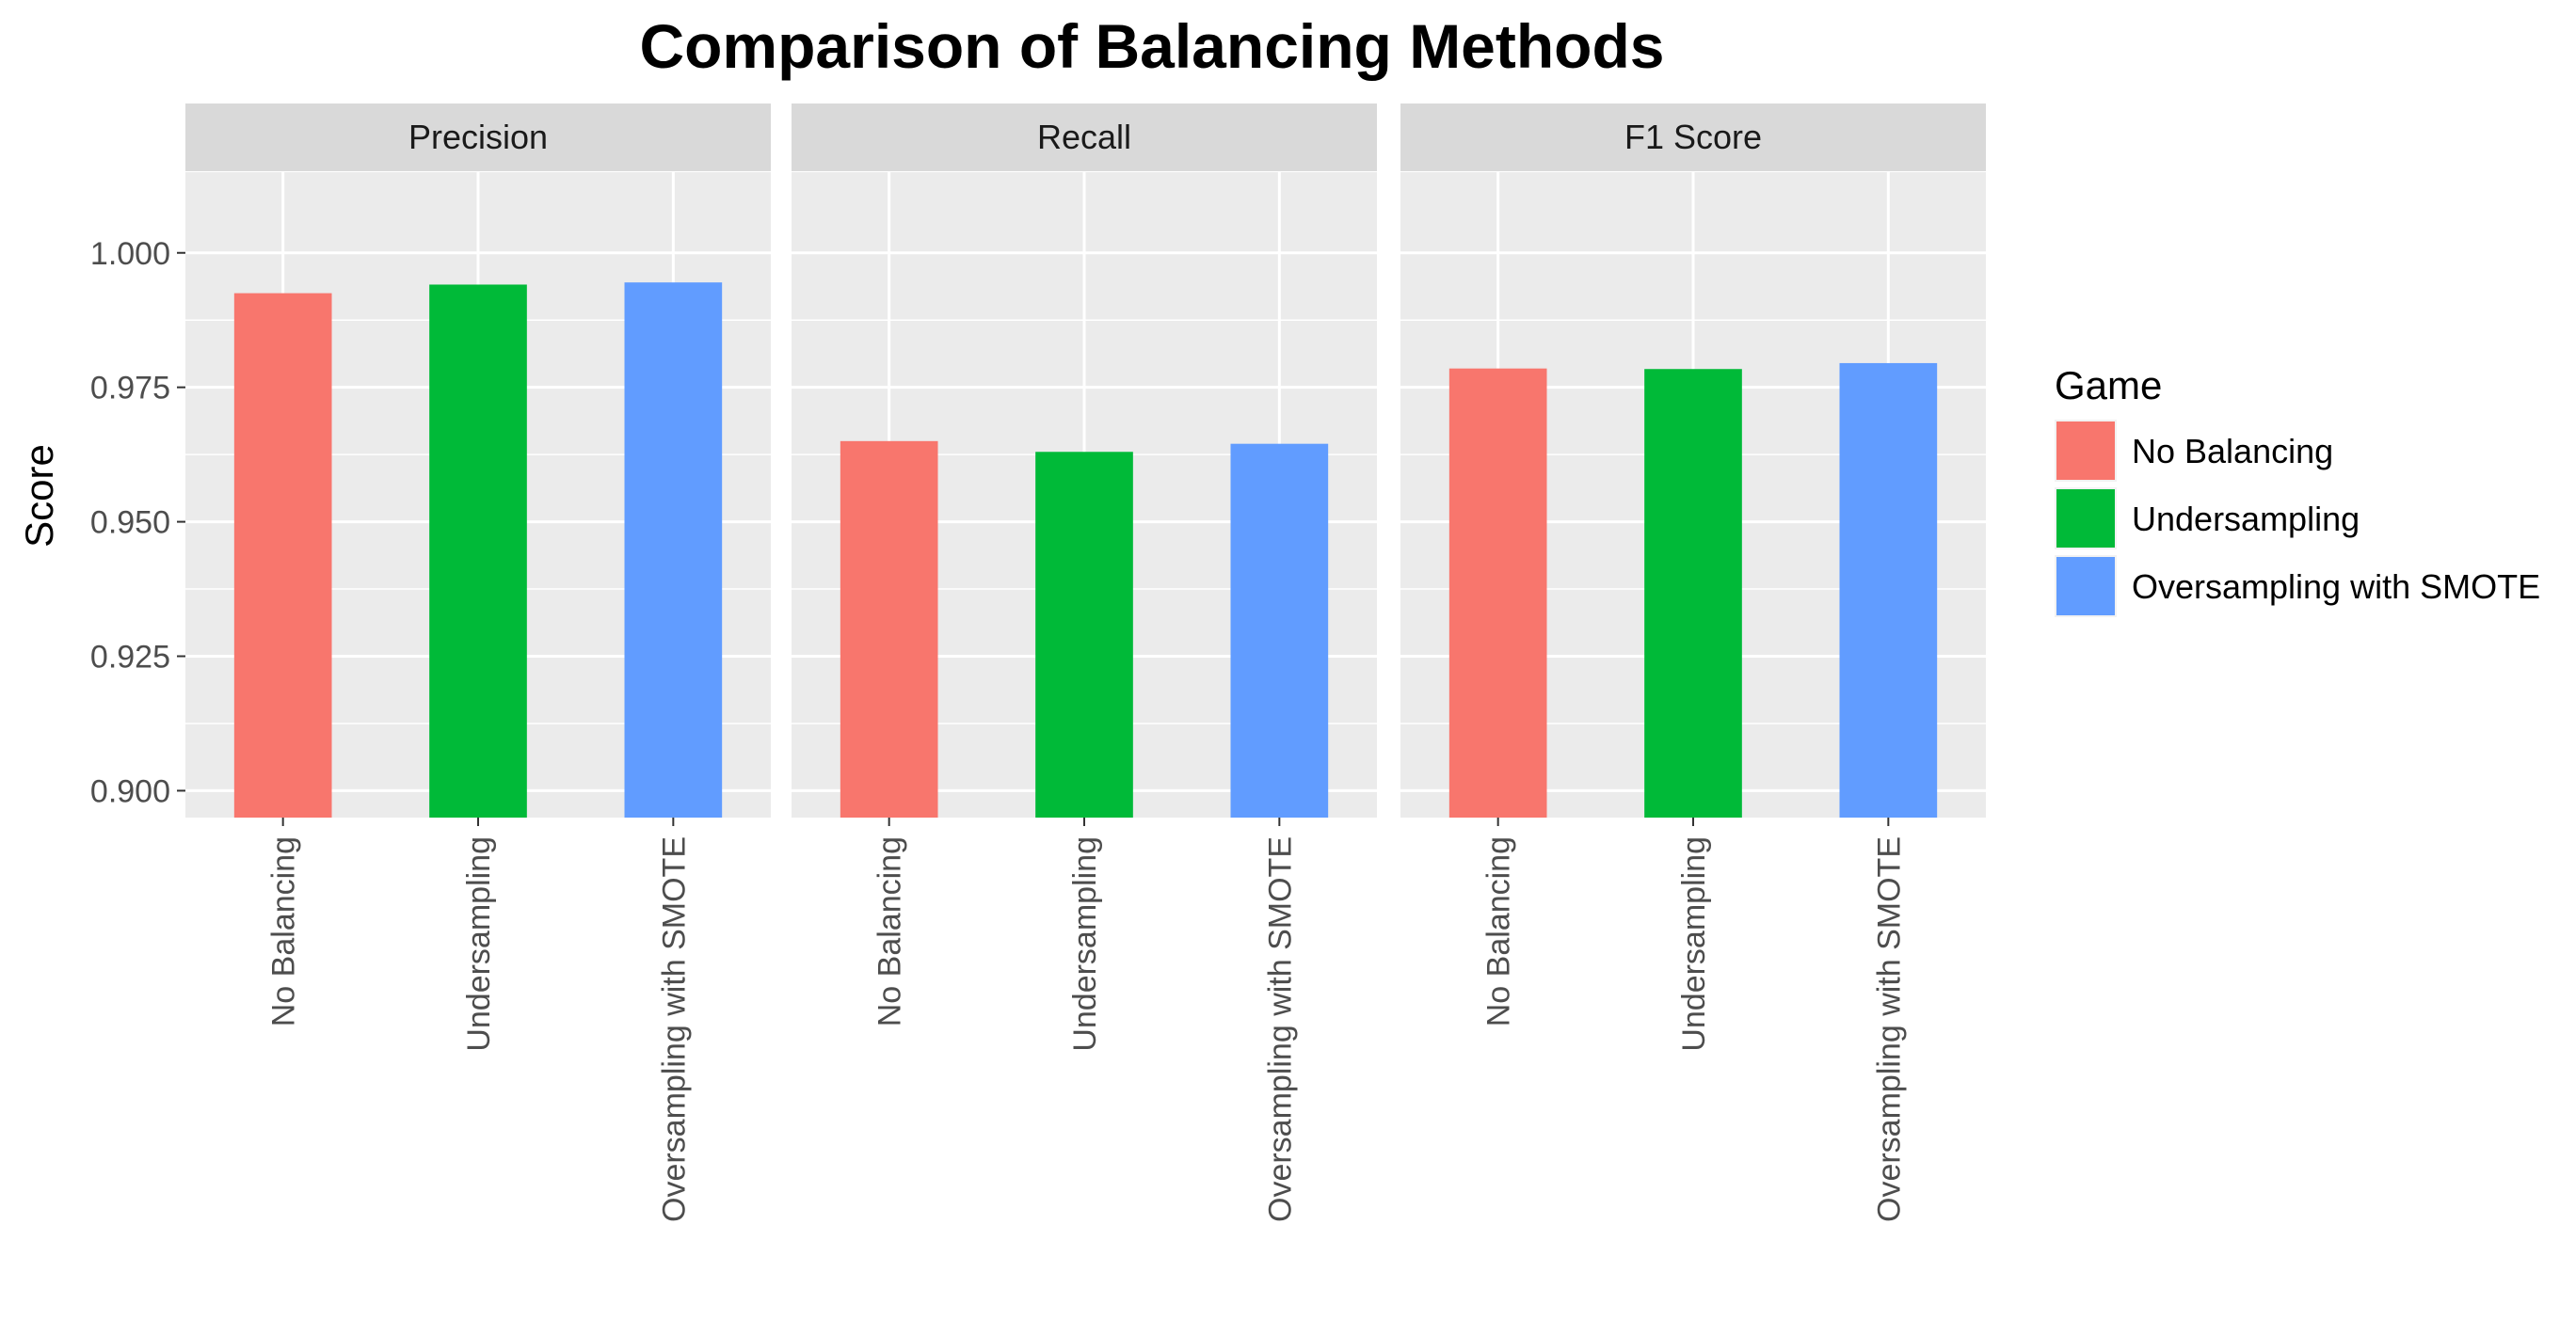 This screenshot has width=2576, height=1320. What do you see at coordinates (2246, 519) in the screenshot?
I see `legend-label: Undersampling` at bounding box center [2246, 519].